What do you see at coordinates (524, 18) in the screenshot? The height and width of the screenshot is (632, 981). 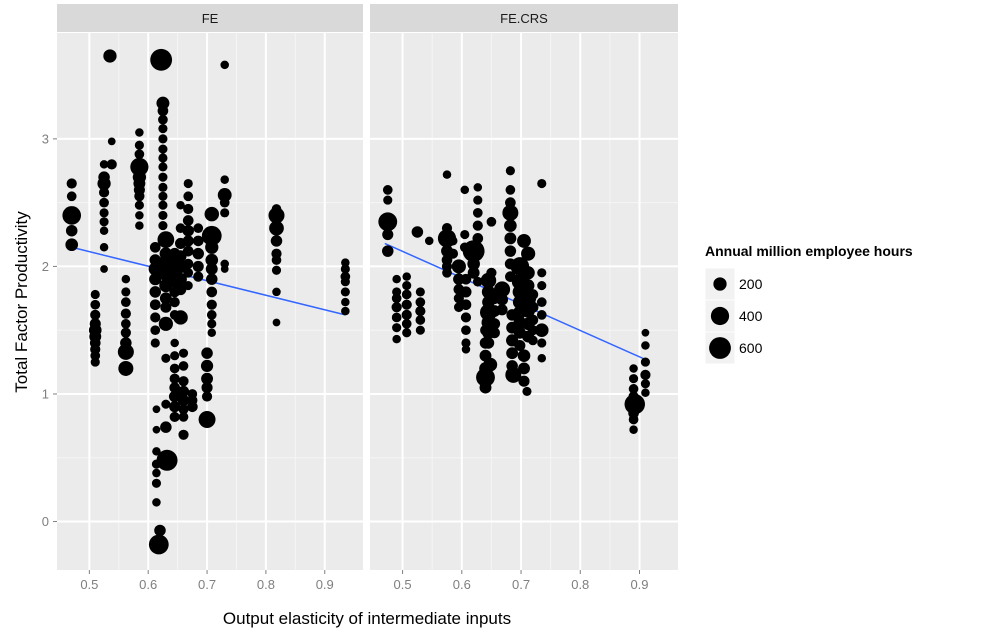 I see `strip-label-fe-crs: FE.CRS` at bounding box center [524, 18].